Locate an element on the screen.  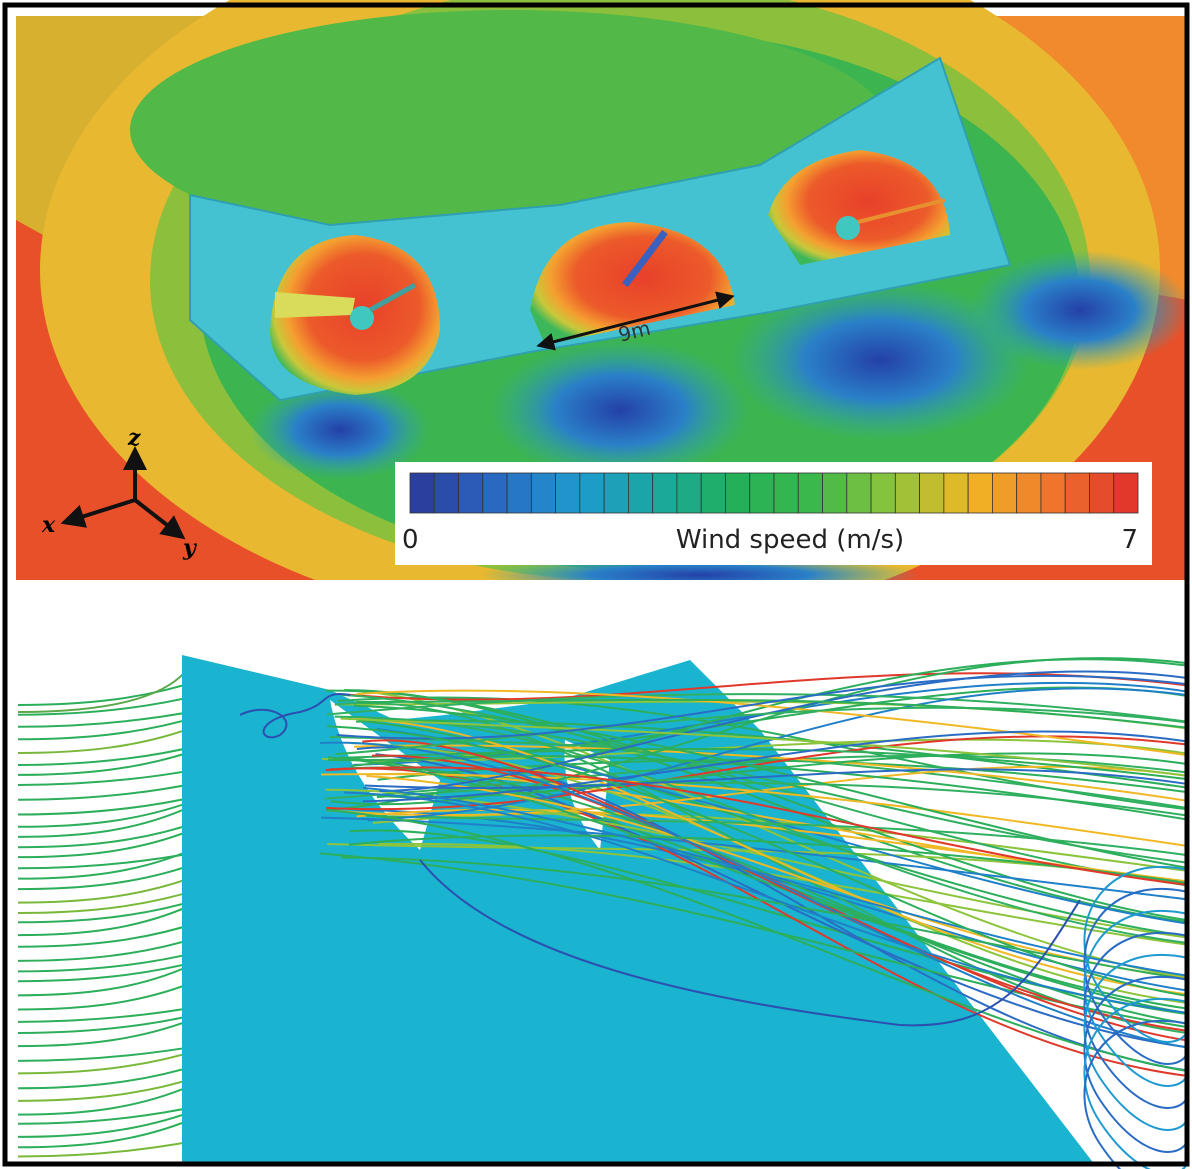
streamlines is located at coordinates (109, 914).